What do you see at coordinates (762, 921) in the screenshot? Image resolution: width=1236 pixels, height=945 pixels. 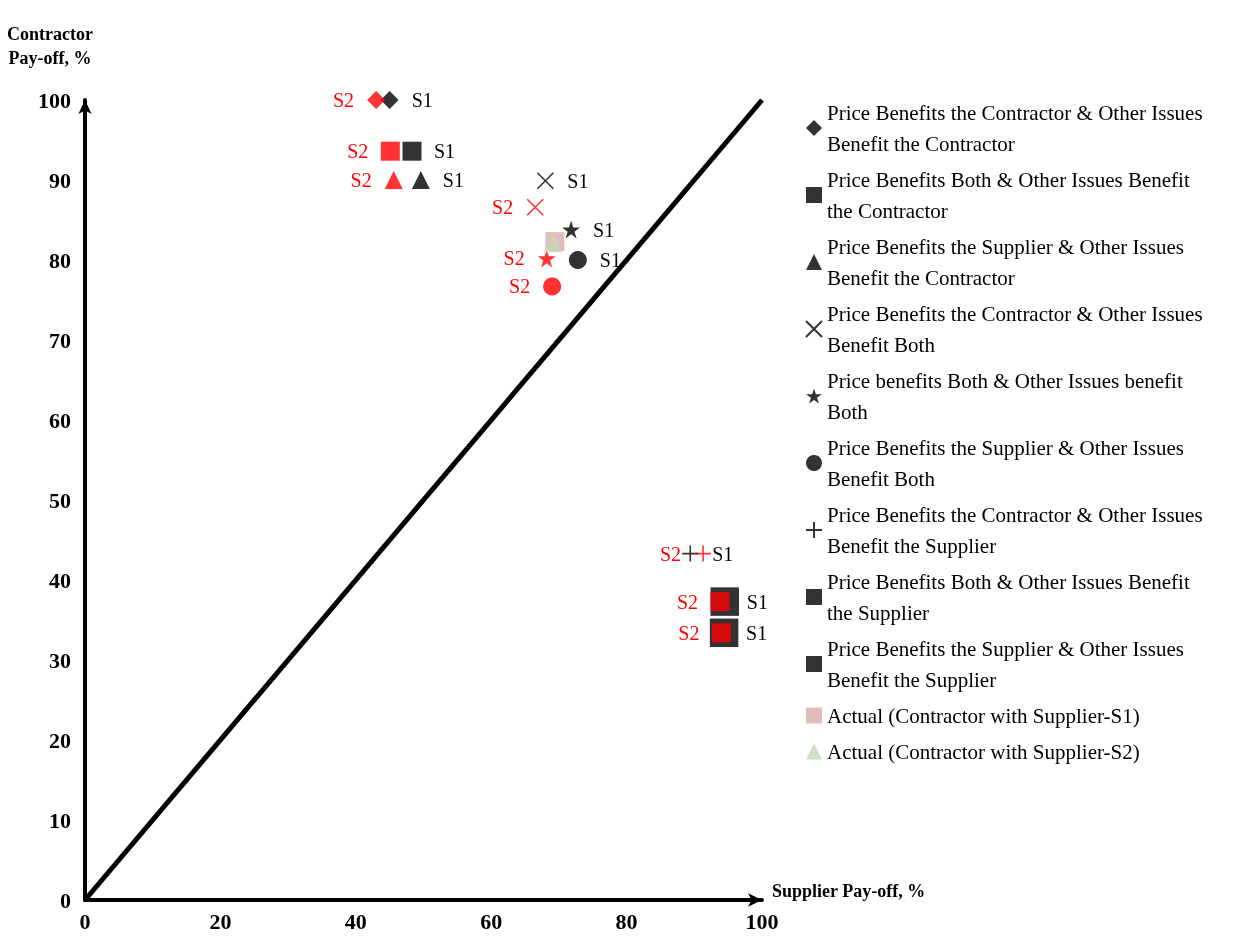 I see `x-tick-label: 100` at bounding box center [762, 921].